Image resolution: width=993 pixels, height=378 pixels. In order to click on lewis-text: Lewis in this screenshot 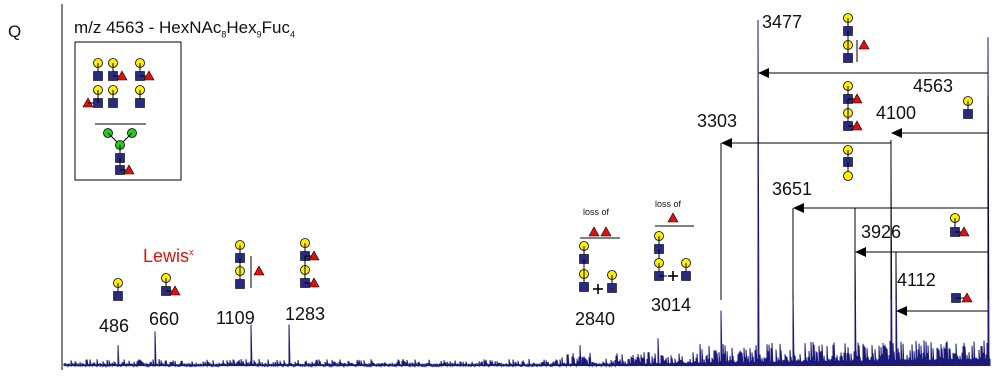, I will do `click(166, 256)`.